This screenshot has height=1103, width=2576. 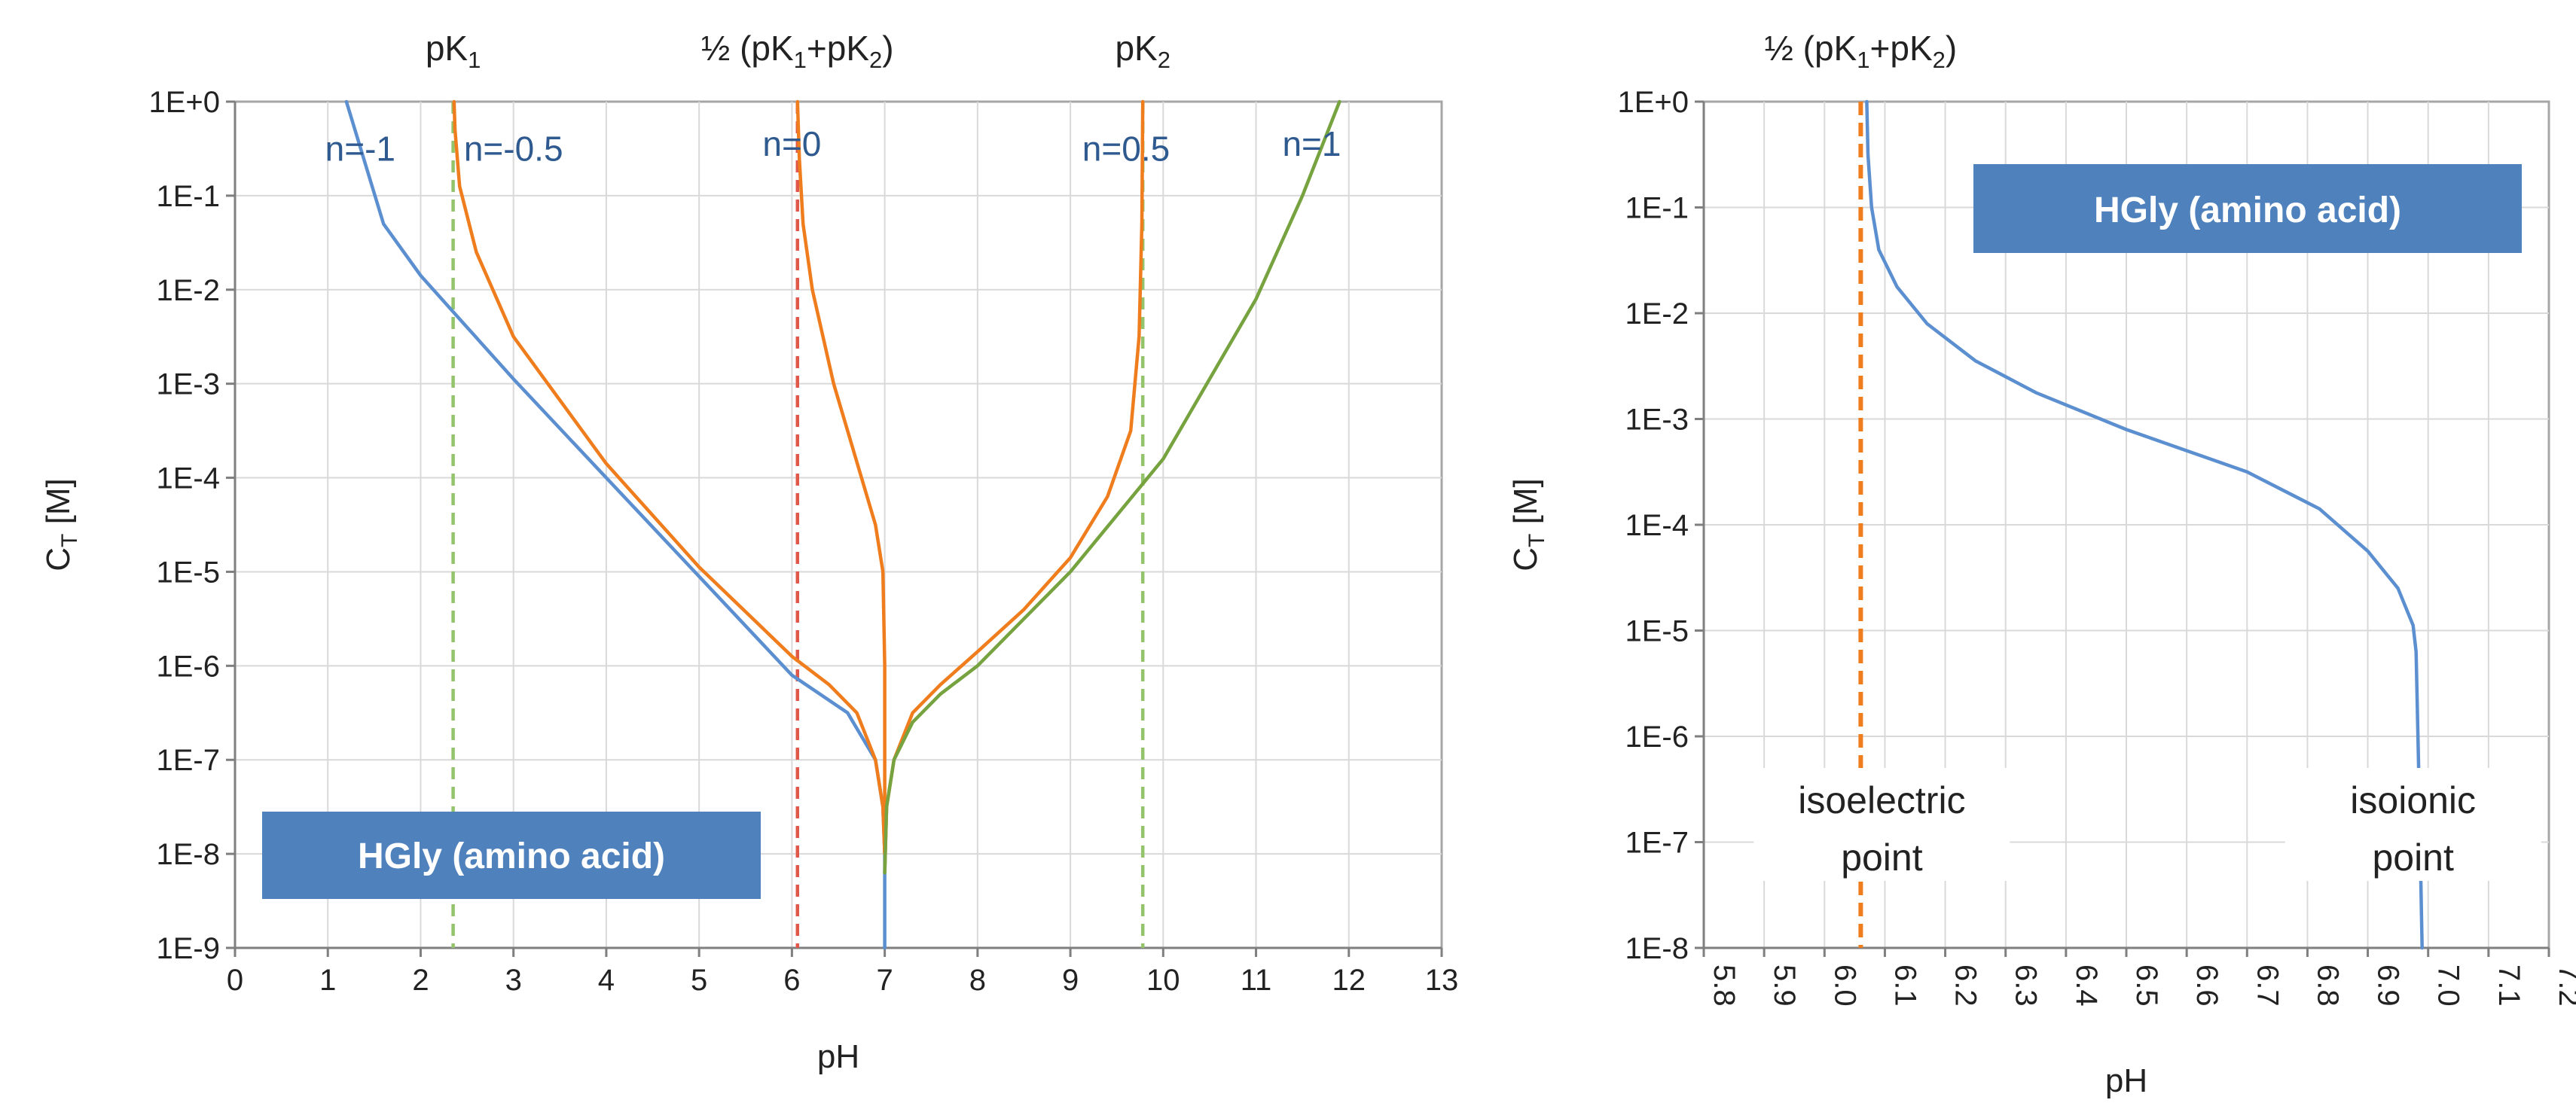 What do you see at coordinates (841, 477) in the screenshot?
I see `left-series-n0` at bounding box center [841, 477].